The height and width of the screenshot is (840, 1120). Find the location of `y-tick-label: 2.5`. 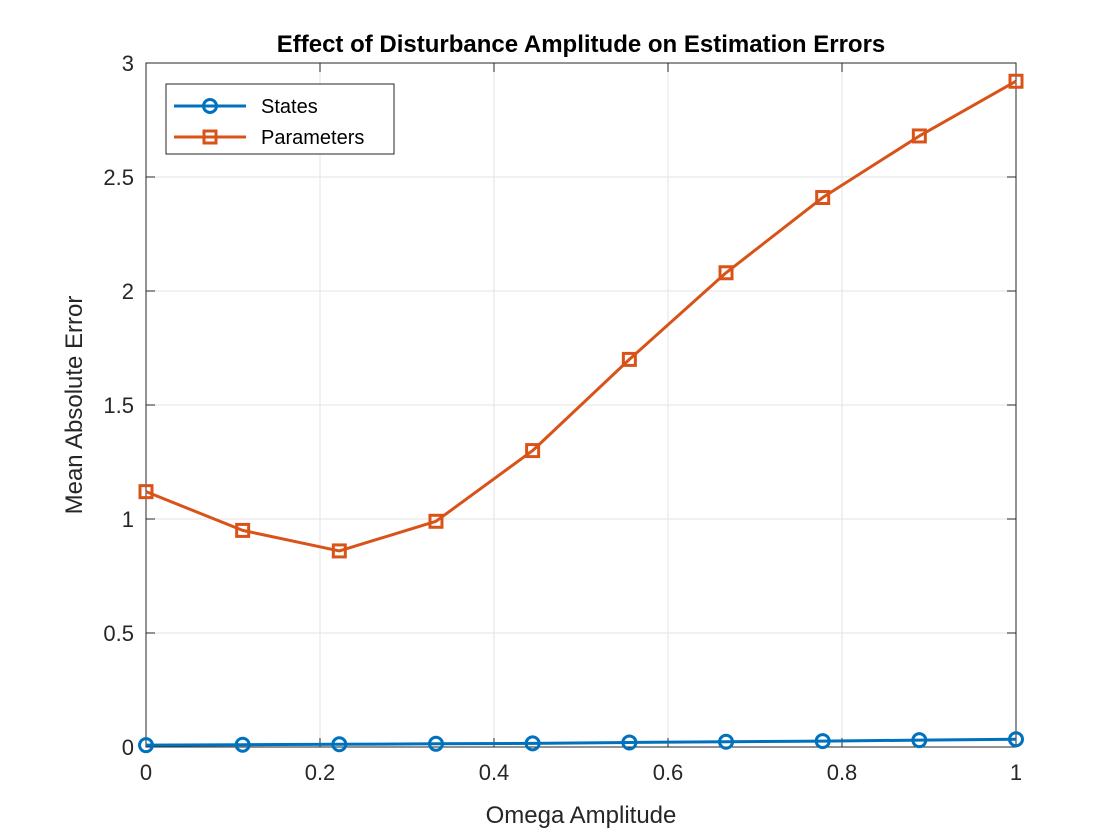

y-tick-label: 2.5 is located at coordinates (118, 177).